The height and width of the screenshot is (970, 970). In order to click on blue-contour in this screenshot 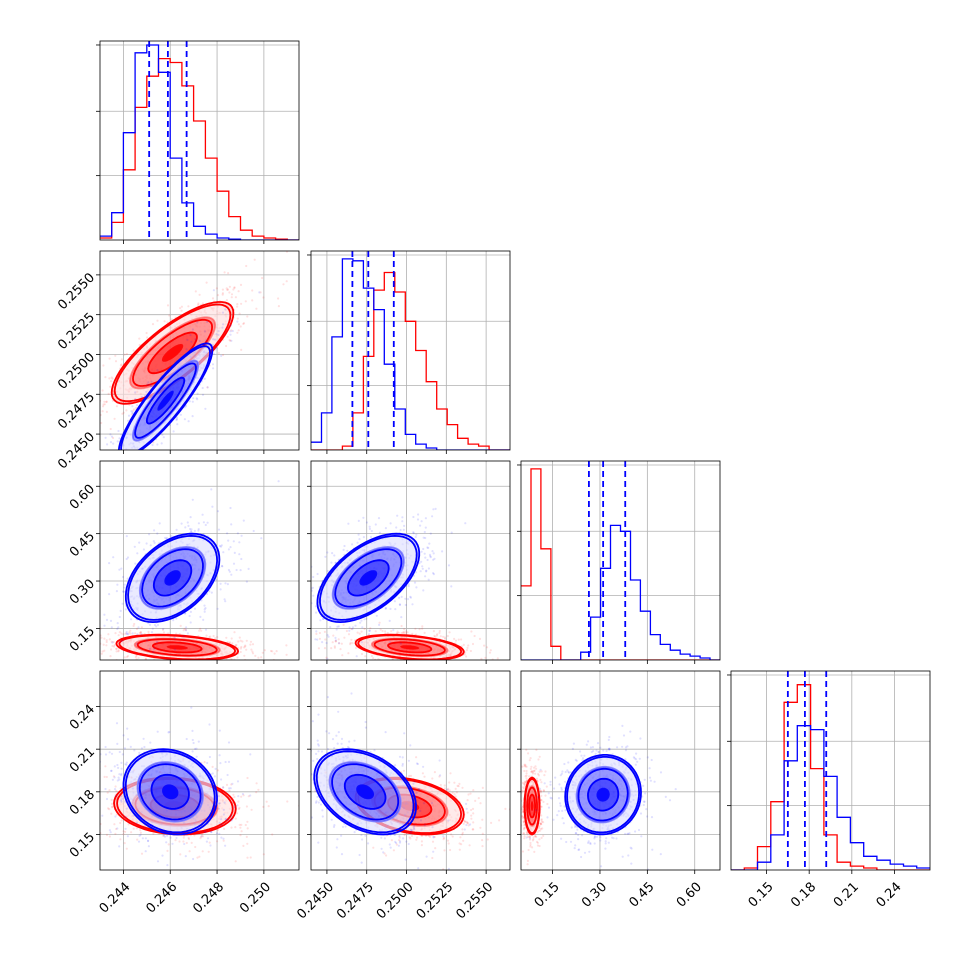, I will do `click(368, 578)`.